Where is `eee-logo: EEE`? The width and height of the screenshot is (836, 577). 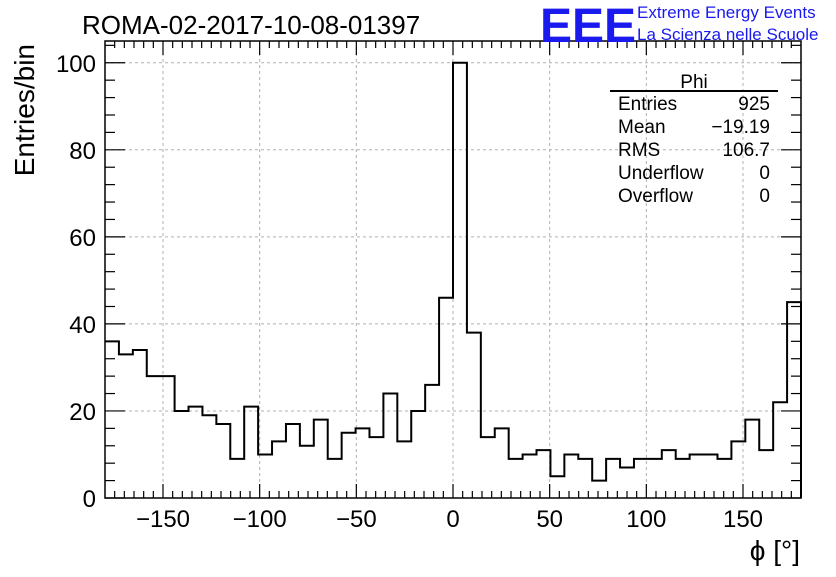
eee-logo: EEE is located at coordinates (588, 26).